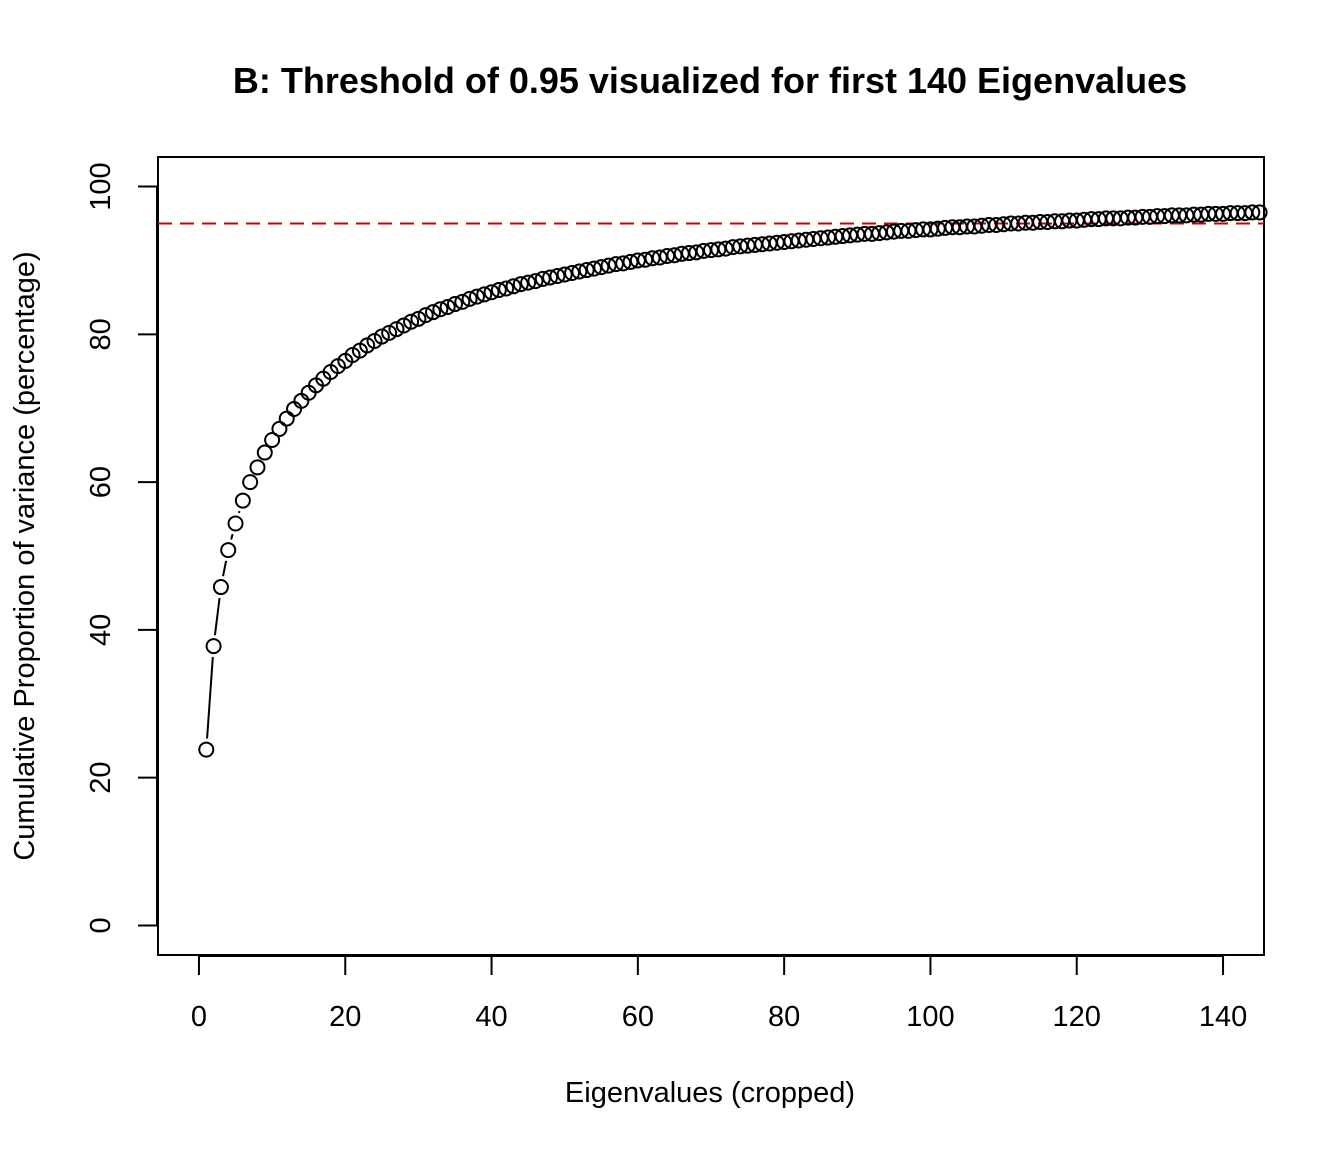  I want to click on x-tick-label: 140, so click(1223, 1017).